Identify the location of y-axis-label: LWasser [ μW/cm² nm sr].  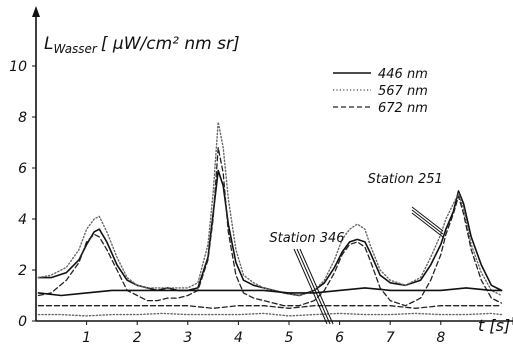
(142, 45).